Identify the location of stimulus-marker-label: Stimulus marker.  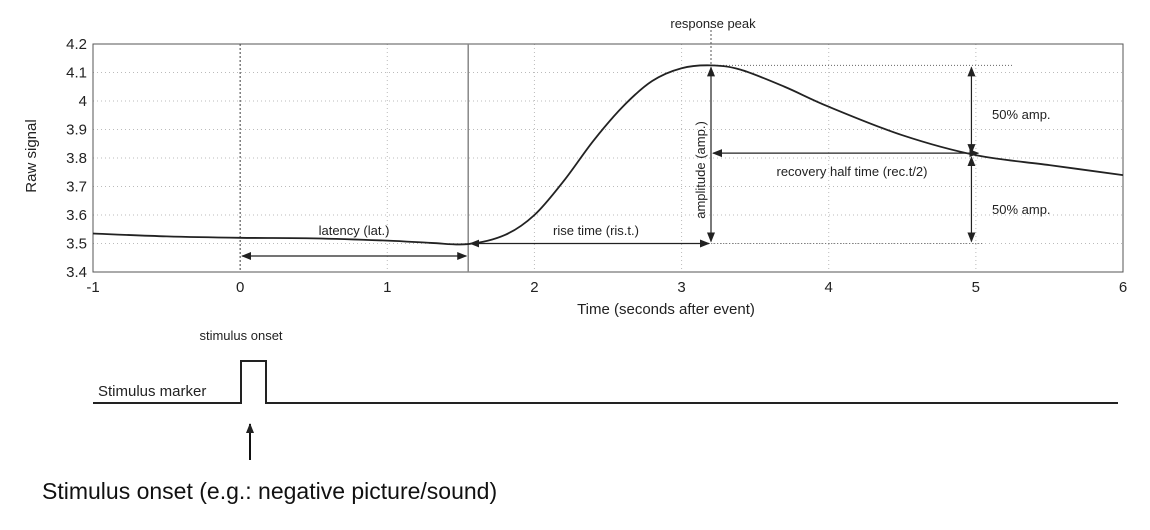
(152, 391).